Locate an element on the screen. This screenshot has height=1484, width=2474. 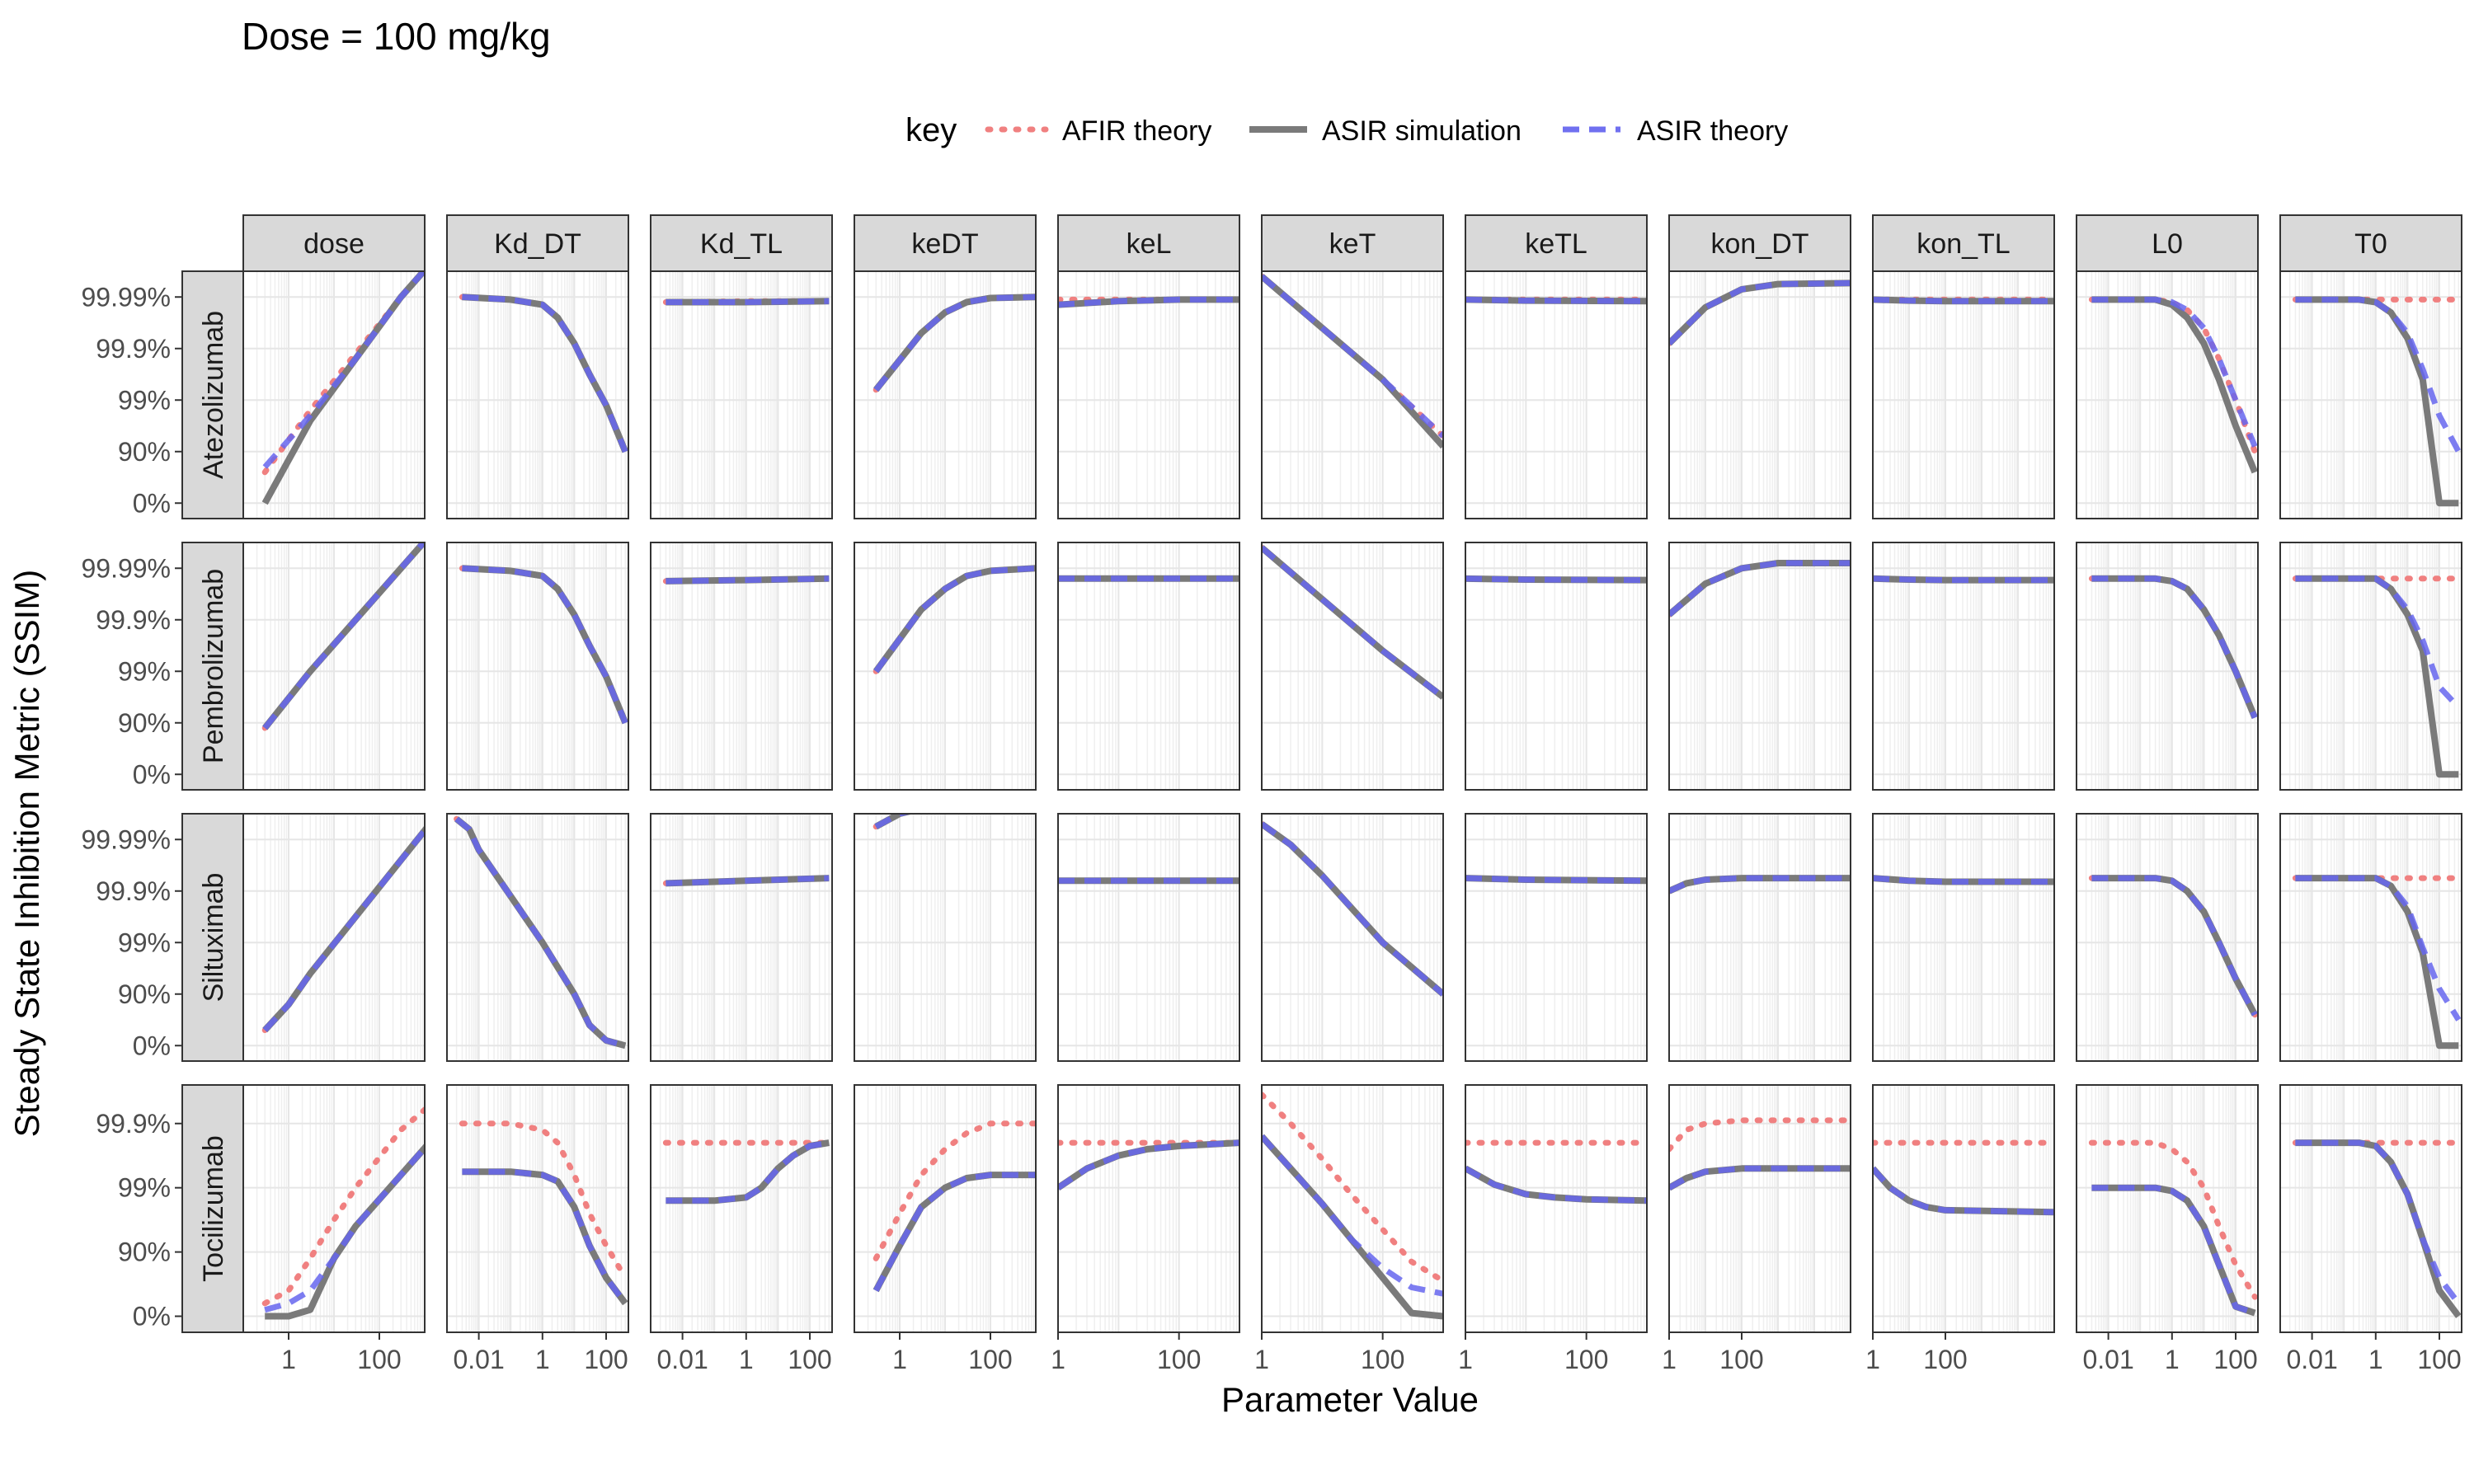
panel-lines-pembrolizumab-t0 is located at coordinates (2377, 676).